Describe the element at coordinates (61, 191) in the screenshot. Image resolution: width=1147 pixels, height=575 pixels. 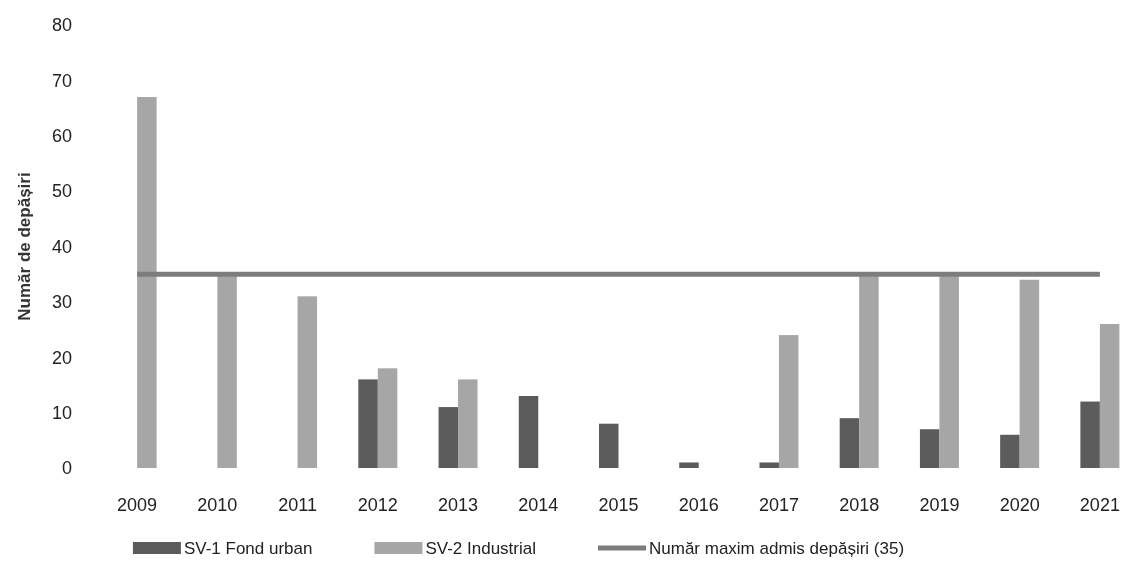
I see `y-tick-label: 50` at that location.